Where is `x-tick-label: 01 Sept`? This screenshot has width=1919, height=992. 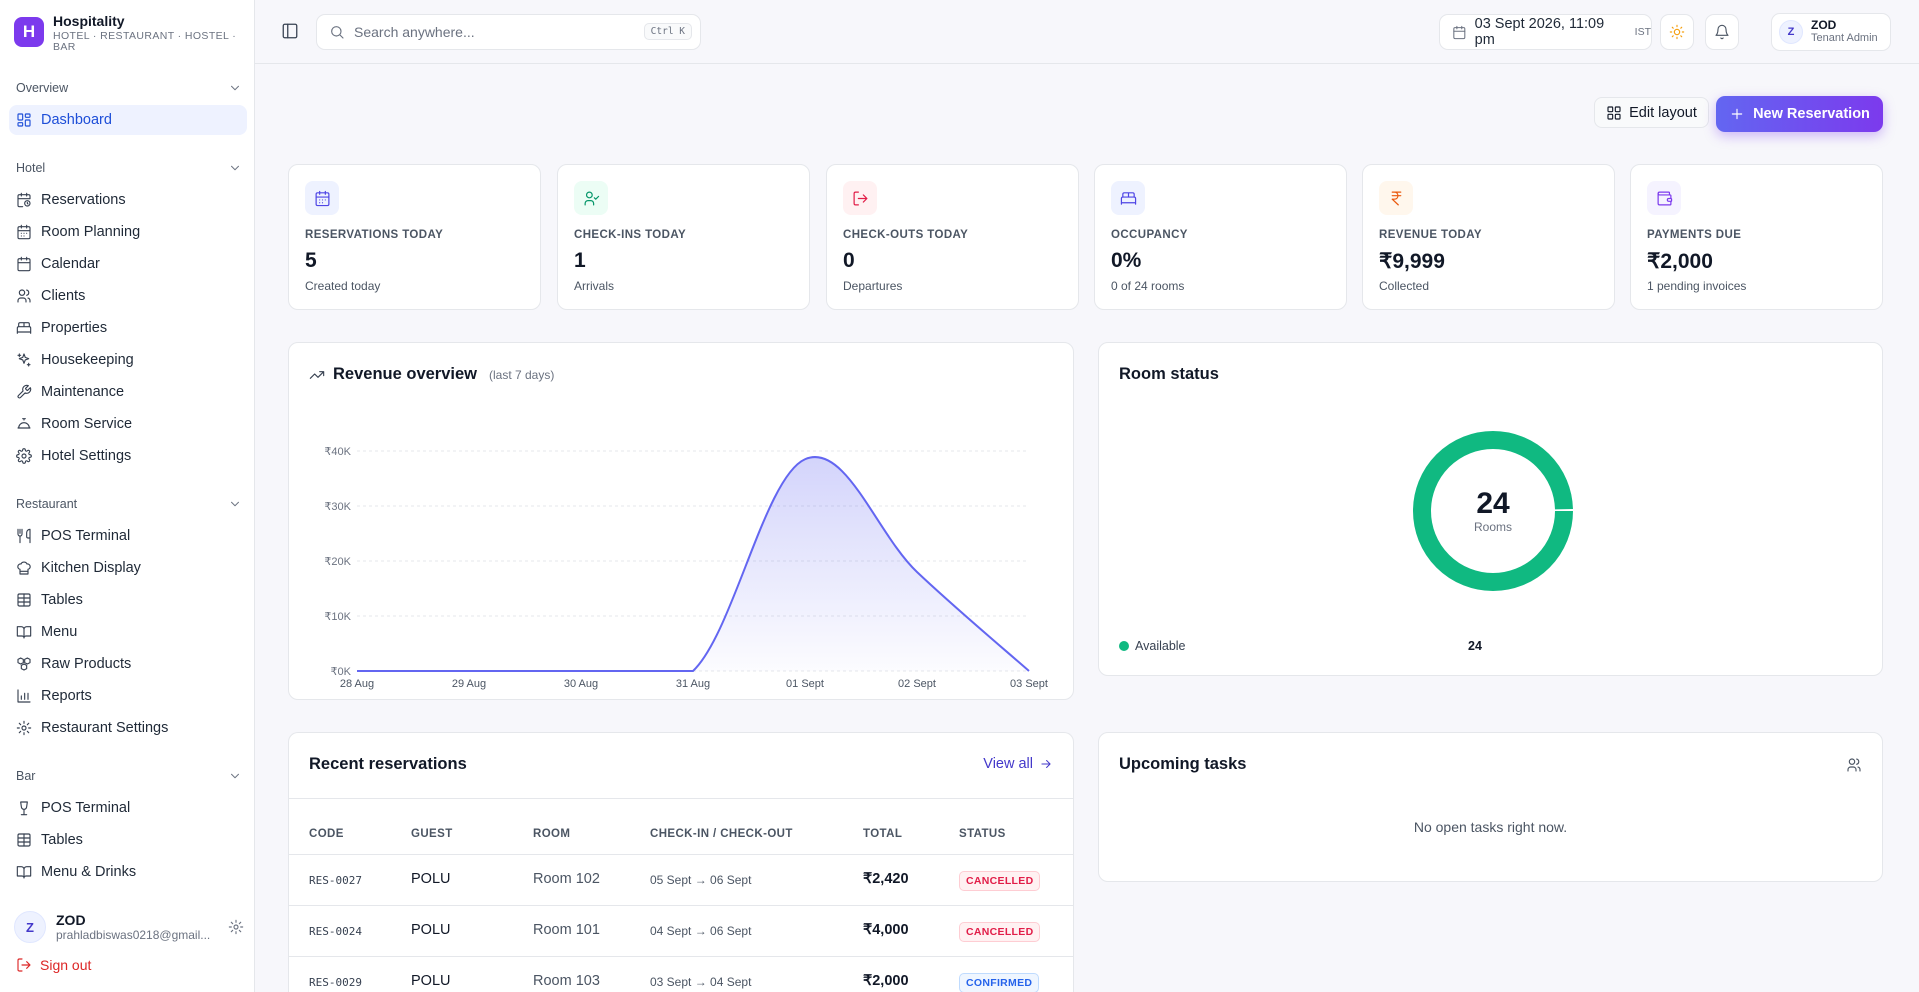 x-tick-label: 01 Sept is located at coordinates (805, 684).